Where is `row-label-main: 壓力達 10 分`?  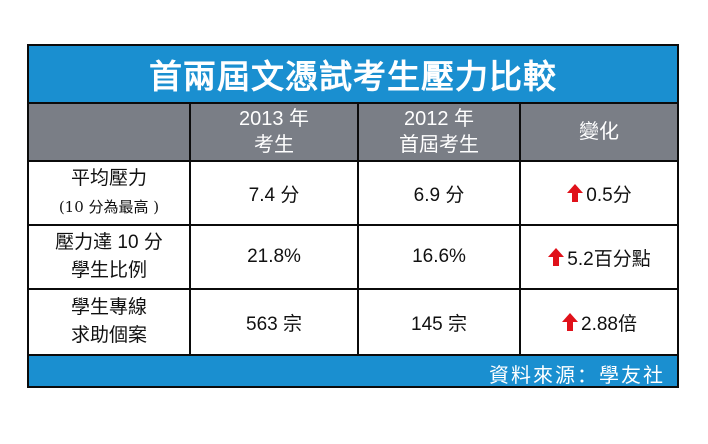 row-label-main: 壓力達 10 分 is located at coordinates (109, 242).